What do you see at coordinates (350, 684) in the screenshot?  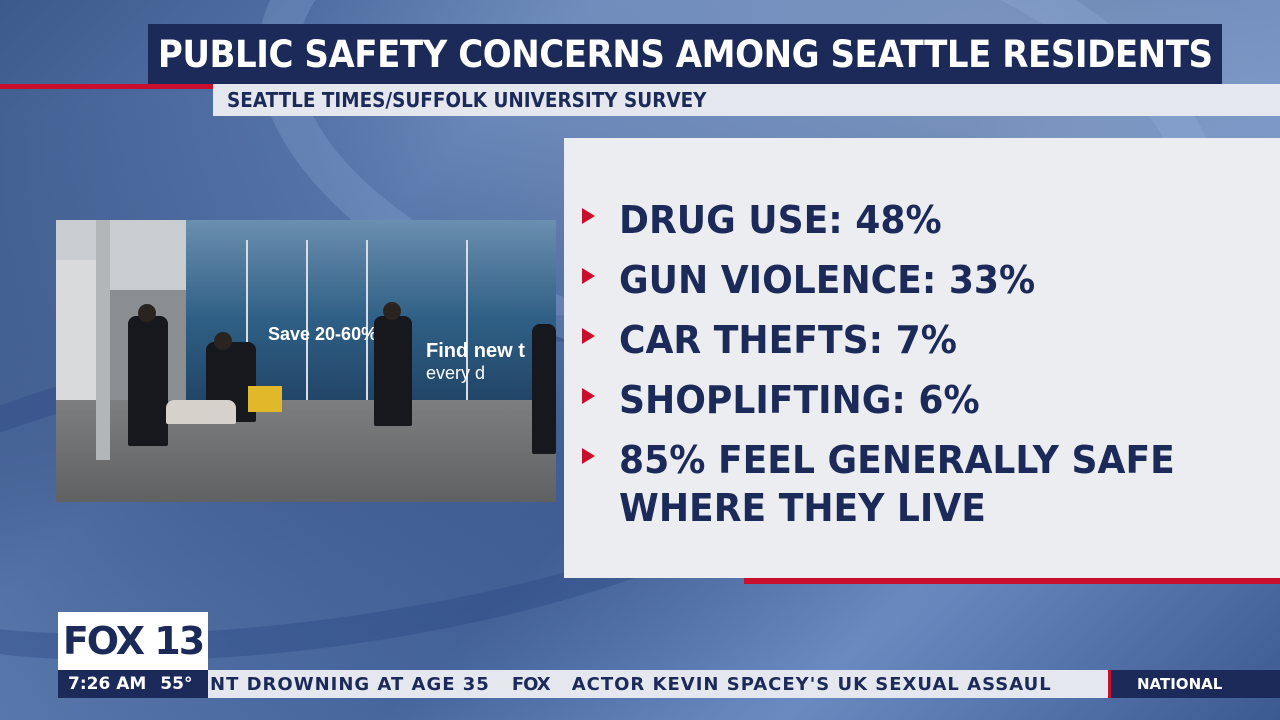 I see `ticker-headline: NT DROWNING AT AGE 35` at bounding box center [350, 684].